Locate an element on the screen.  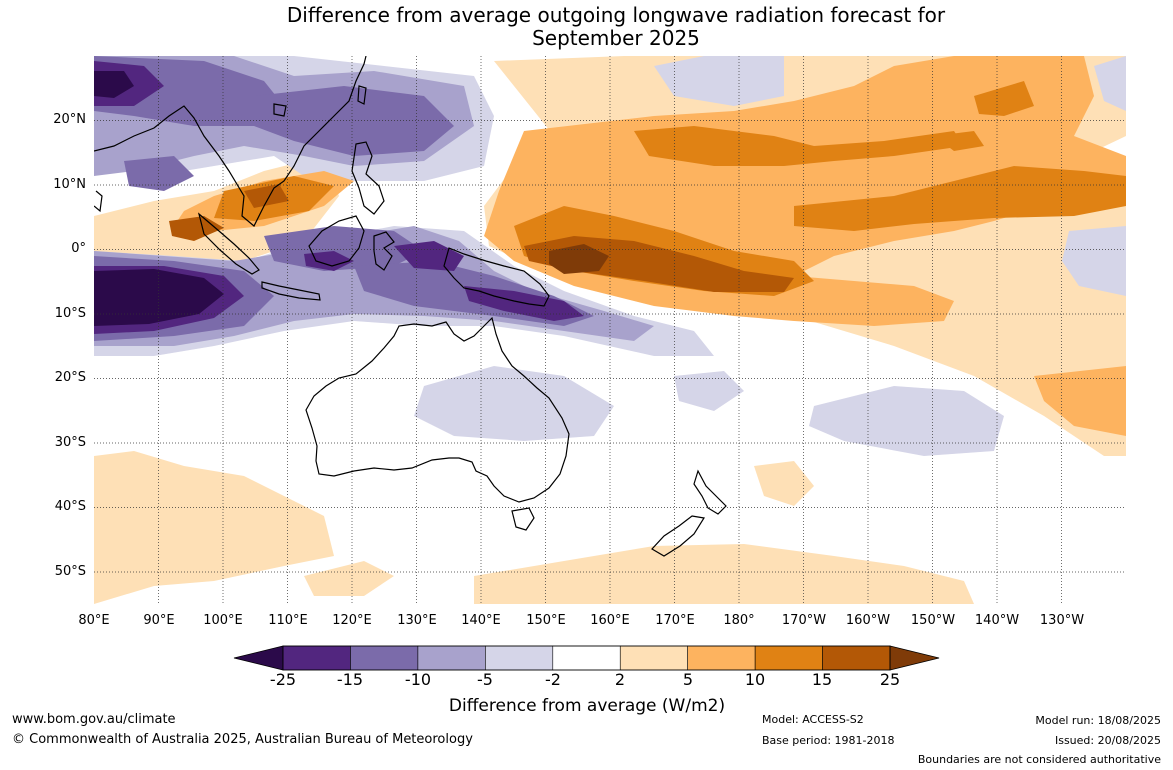
colorbar-tick: 2 is located at coordinates (620, 679).